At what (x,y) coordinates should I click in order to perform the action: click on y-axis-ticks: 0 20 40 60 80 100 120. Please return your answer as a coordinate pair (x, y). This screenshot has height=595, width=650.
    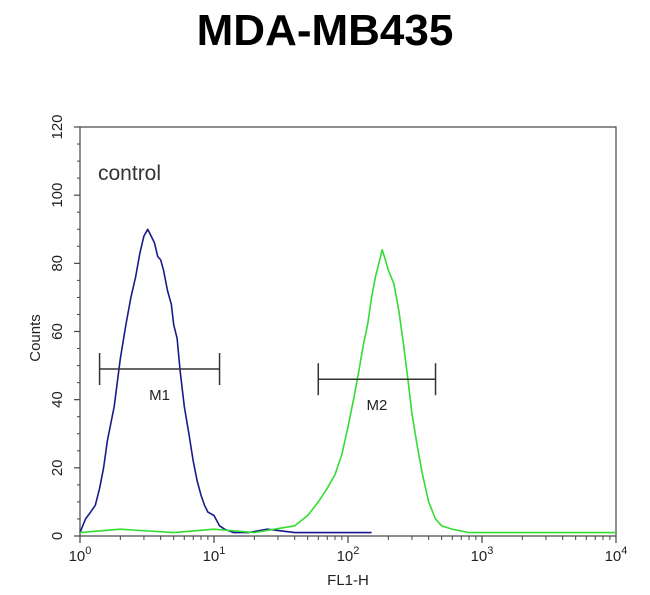
    Looking at the image, I should click on (64, 327).